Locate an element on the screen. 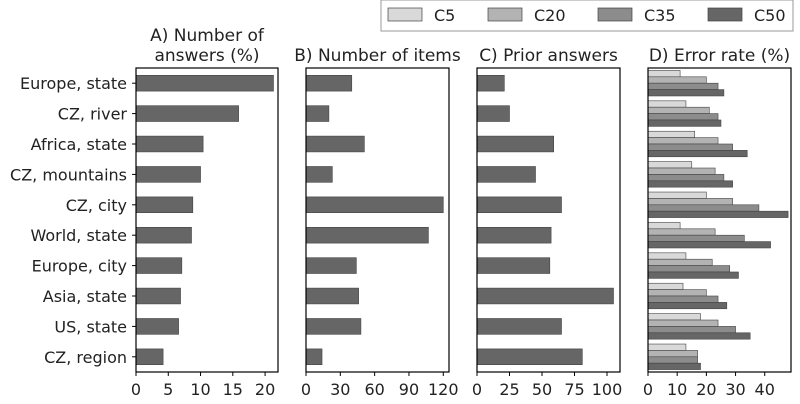 This screenshot has height=404, width=800. category-label: Asia, state is located at coordinates (85, 296).